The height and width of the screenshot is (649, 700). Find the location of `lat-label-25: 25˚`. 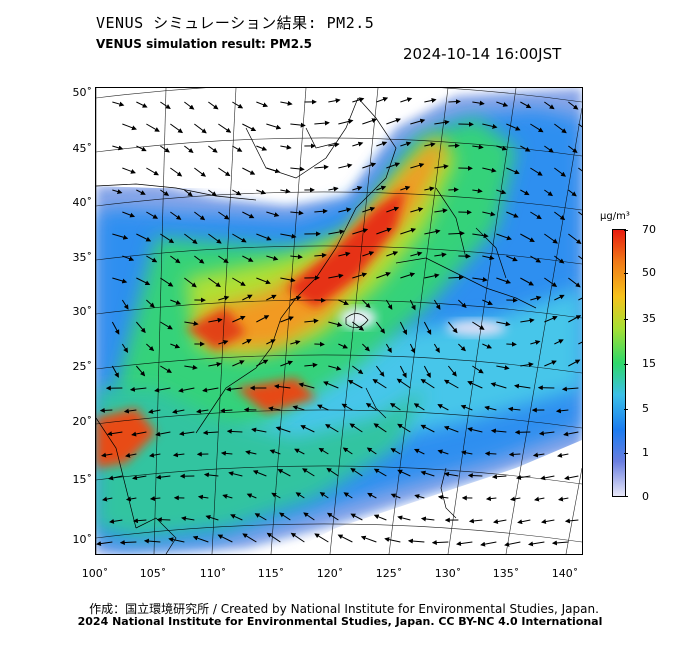

lat-label-25: 25˚ is located at coordinates (82, 366).